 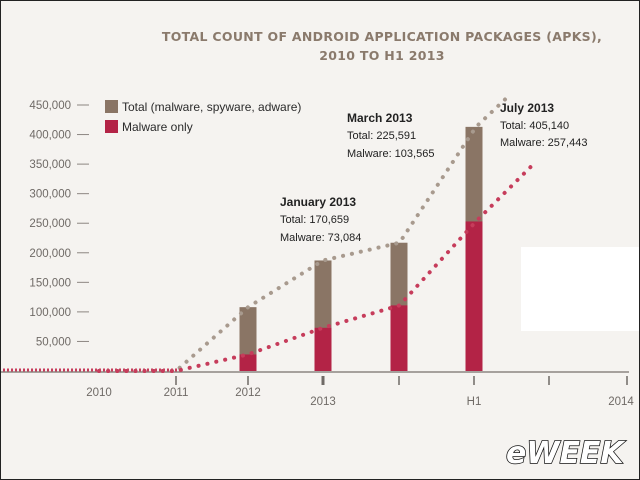 I want to click on annotation-january-head: January 2013, so click(x=318, y=202).